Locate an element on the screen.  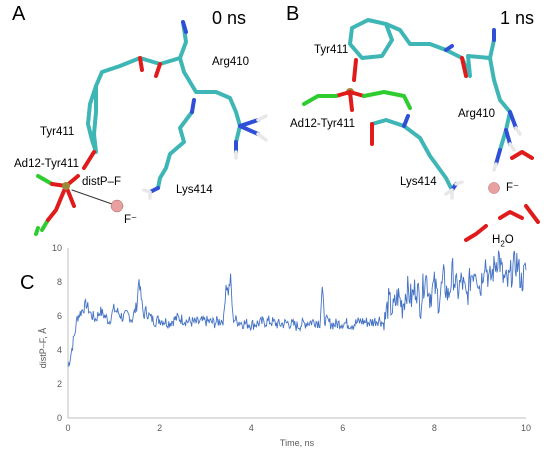
panel-a-time: 0 ns is located at coordinates (229, 18).